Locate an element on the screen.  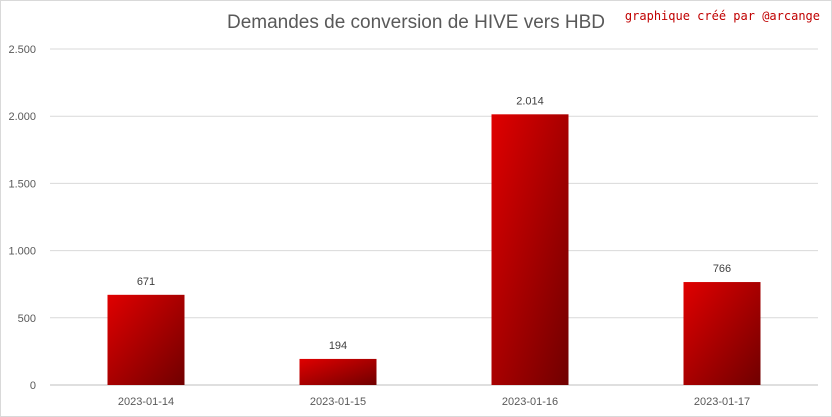
data-label-2023-01-17: 766 is located at coordinates (722, 269).